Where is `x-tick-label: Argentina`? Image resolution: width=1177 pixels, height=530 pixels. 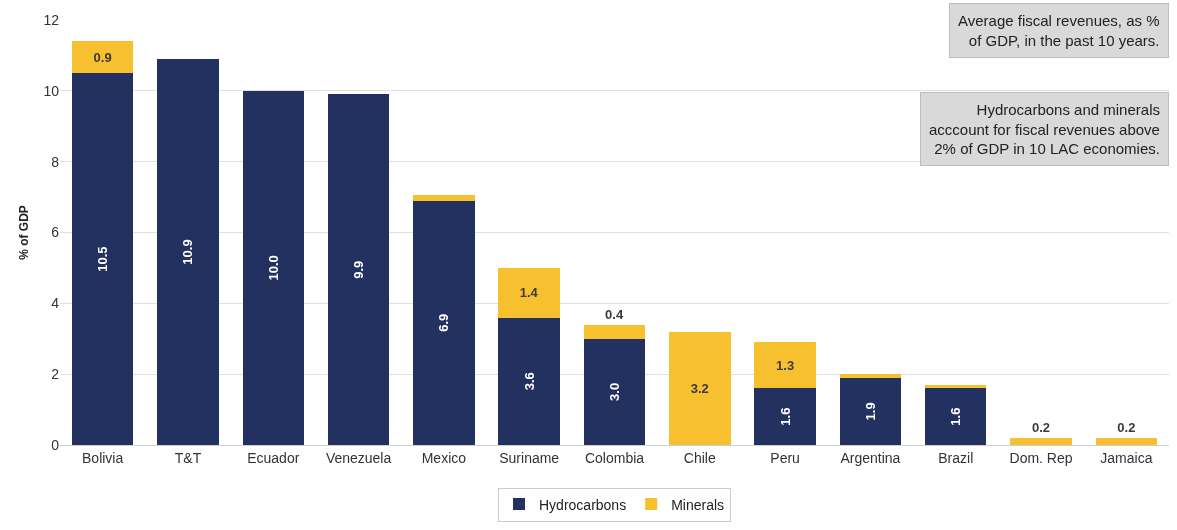 x-tick-label: Argentina is located at coordinates (870, 457).